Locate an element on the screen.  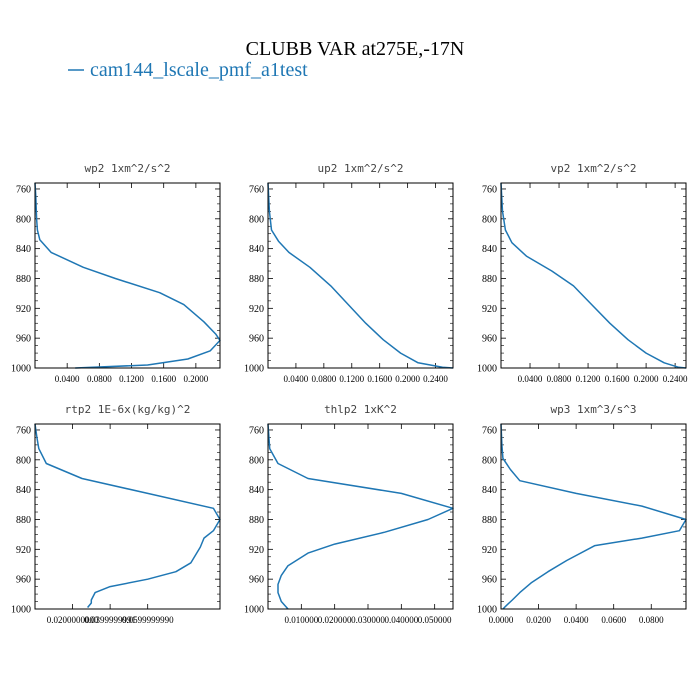
legend-label: cam144_lscale_pmf_a1test is located at coordinates (199, 70).